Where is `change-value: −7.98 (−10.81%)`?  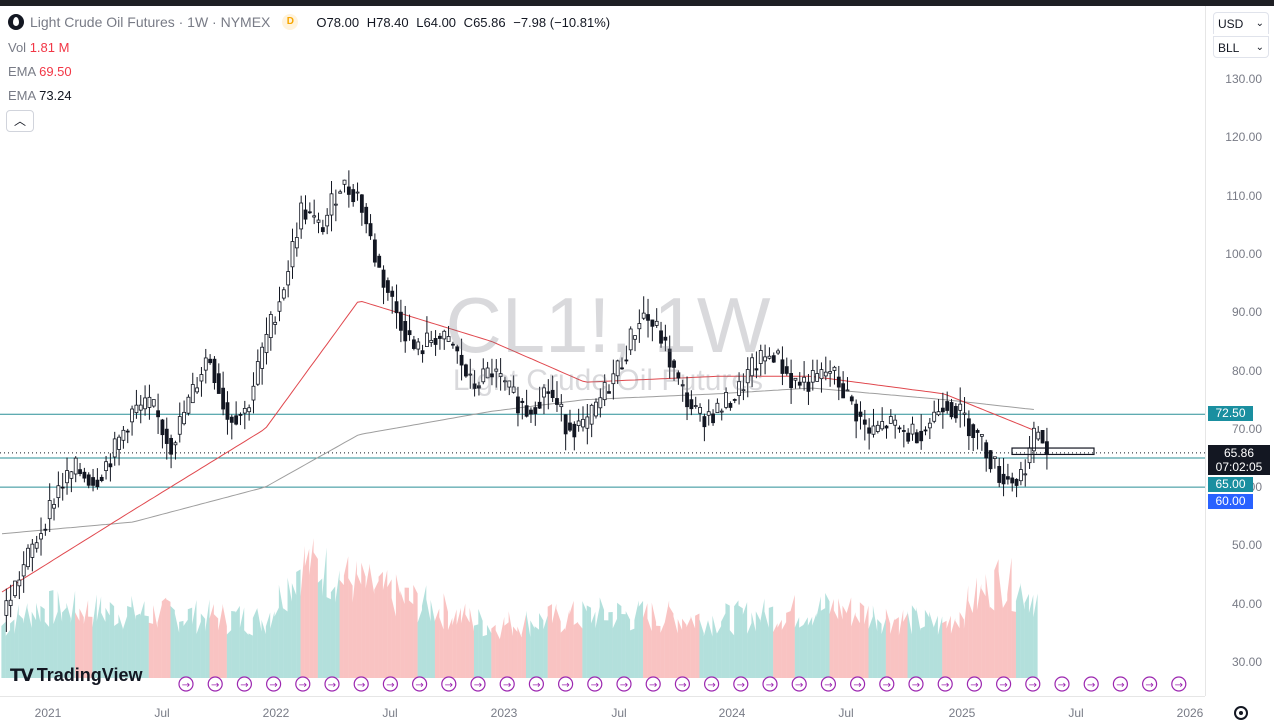
change-value: −7.98 (−10.81%) is located at coordinates (562, 22).